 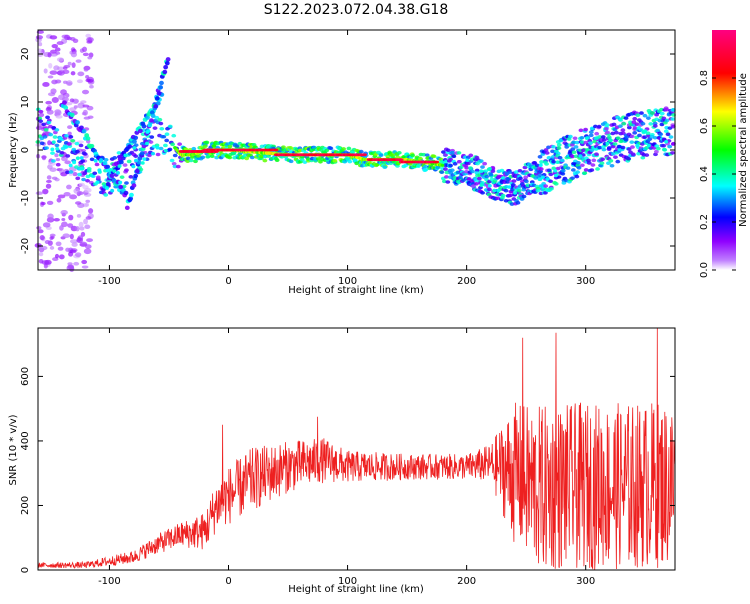 I want to click on x-tick-label: -100, so click(x=109, y=581).